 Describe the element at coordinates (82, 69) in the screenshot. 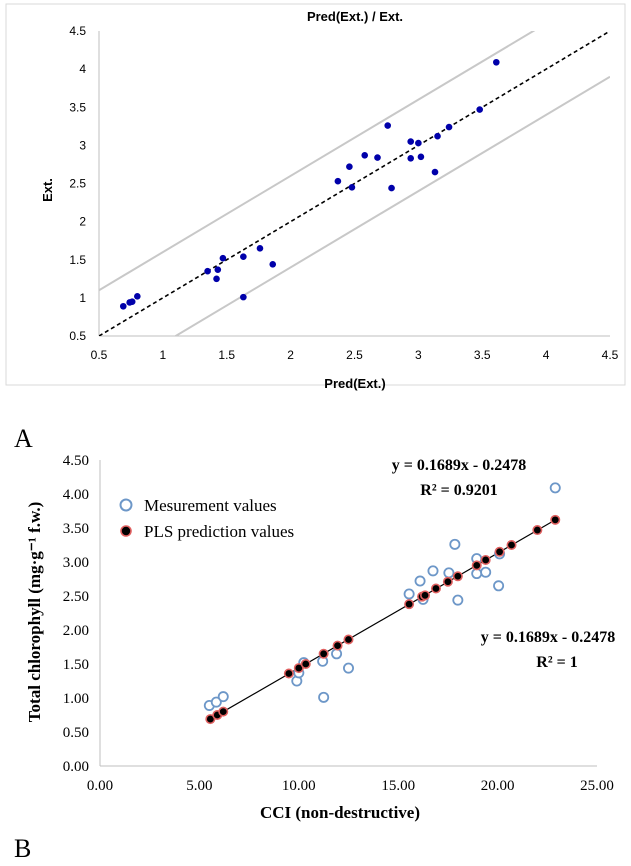

I see `chart-a-y-tick-label: 4` at that location.